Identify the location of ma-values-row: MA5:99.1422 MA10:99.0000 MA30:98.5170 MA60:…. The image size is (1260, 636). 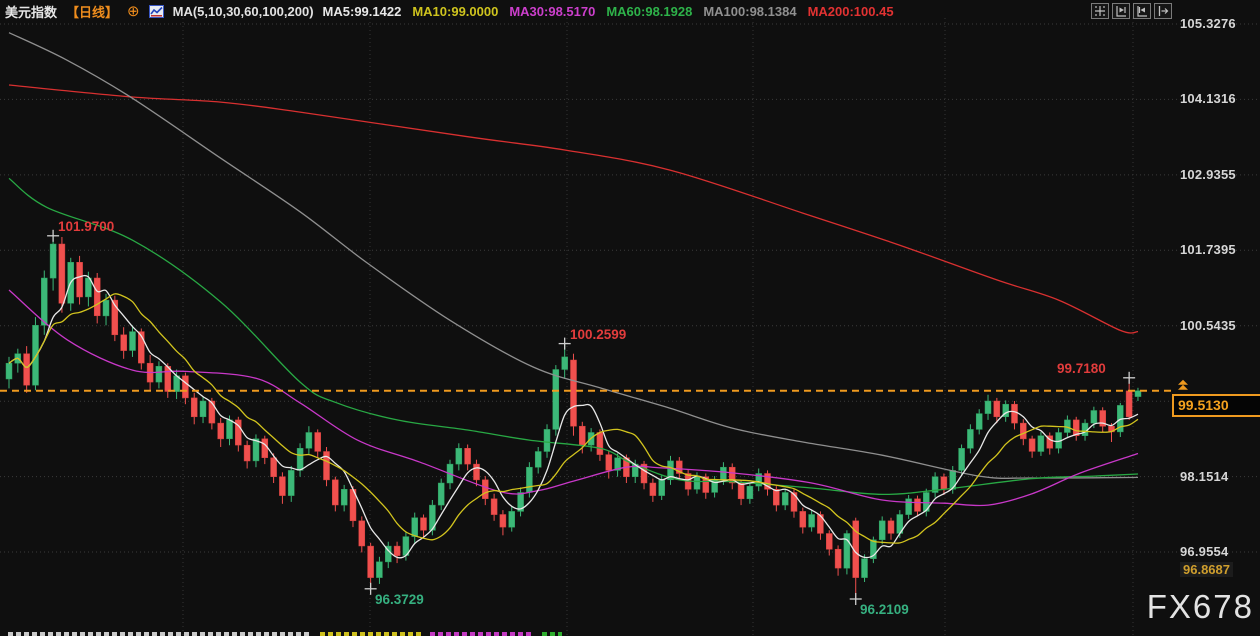
(608, 11).